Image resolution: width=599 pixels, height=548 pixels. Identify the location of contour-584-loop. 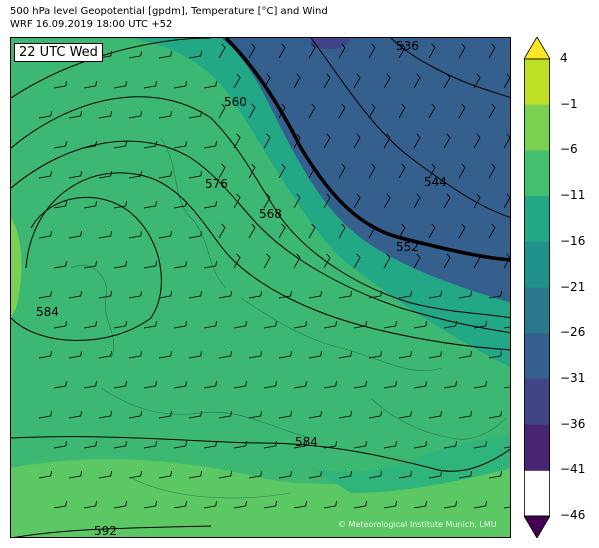
(86, 268).